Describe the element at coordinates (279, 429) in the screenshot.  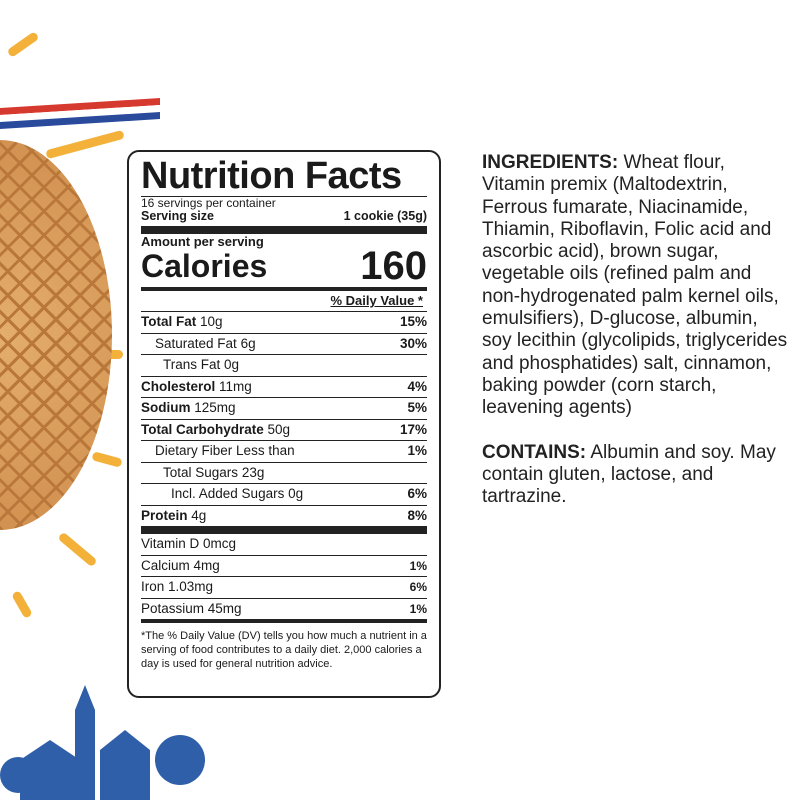
I see `nutrient-amount: 50g` at that location.